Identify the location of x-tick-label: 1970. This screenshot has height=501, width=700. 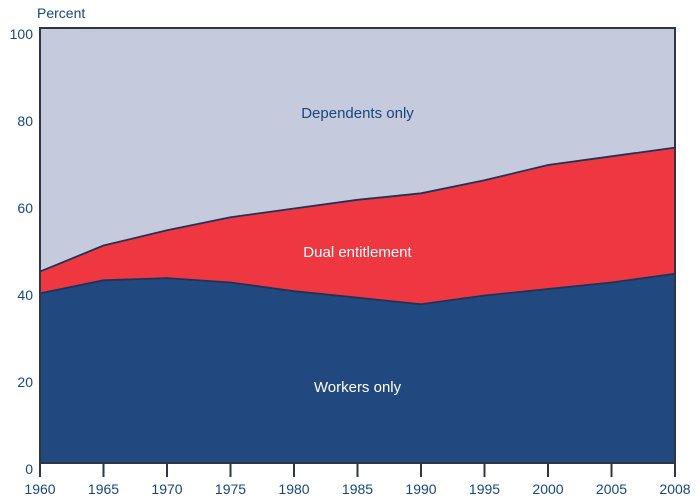
(166, 489).